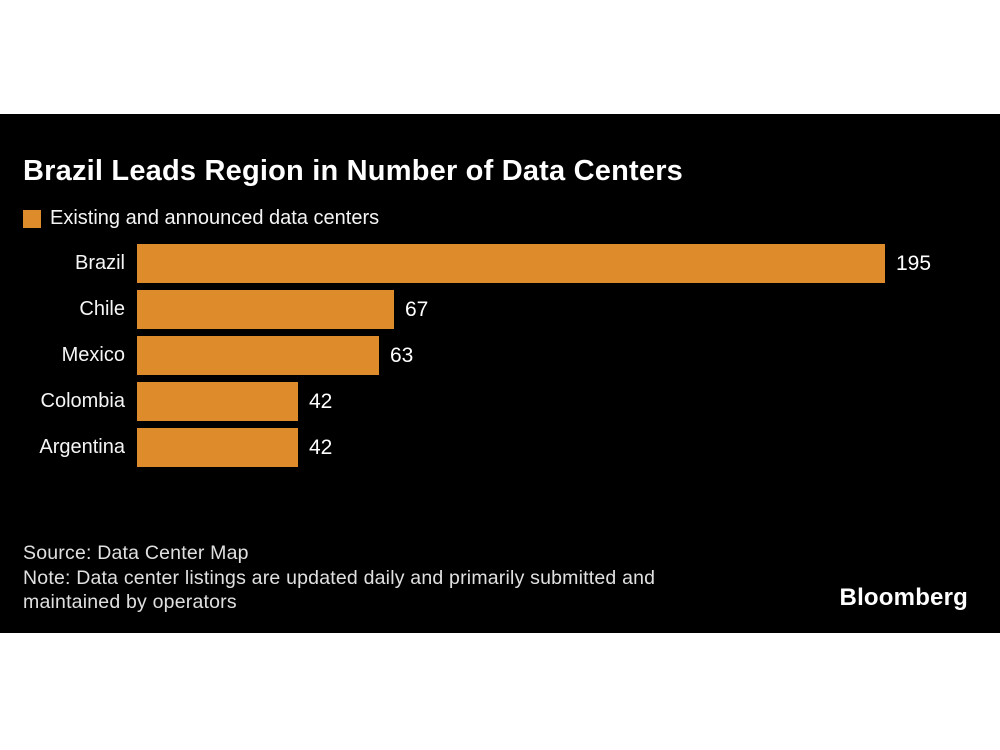 Image resolution: width=1000 pixels, height=750 pixels. What do you see at coordinates (82, 447) in the screenshot?
I see `category-label: Argentina` at bounding box center [82, 447].